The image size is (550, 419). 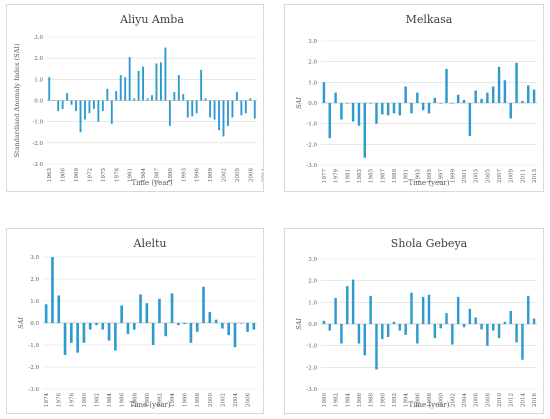 I want to click on x-tick-label: 2001, so click(x=465, y=176).